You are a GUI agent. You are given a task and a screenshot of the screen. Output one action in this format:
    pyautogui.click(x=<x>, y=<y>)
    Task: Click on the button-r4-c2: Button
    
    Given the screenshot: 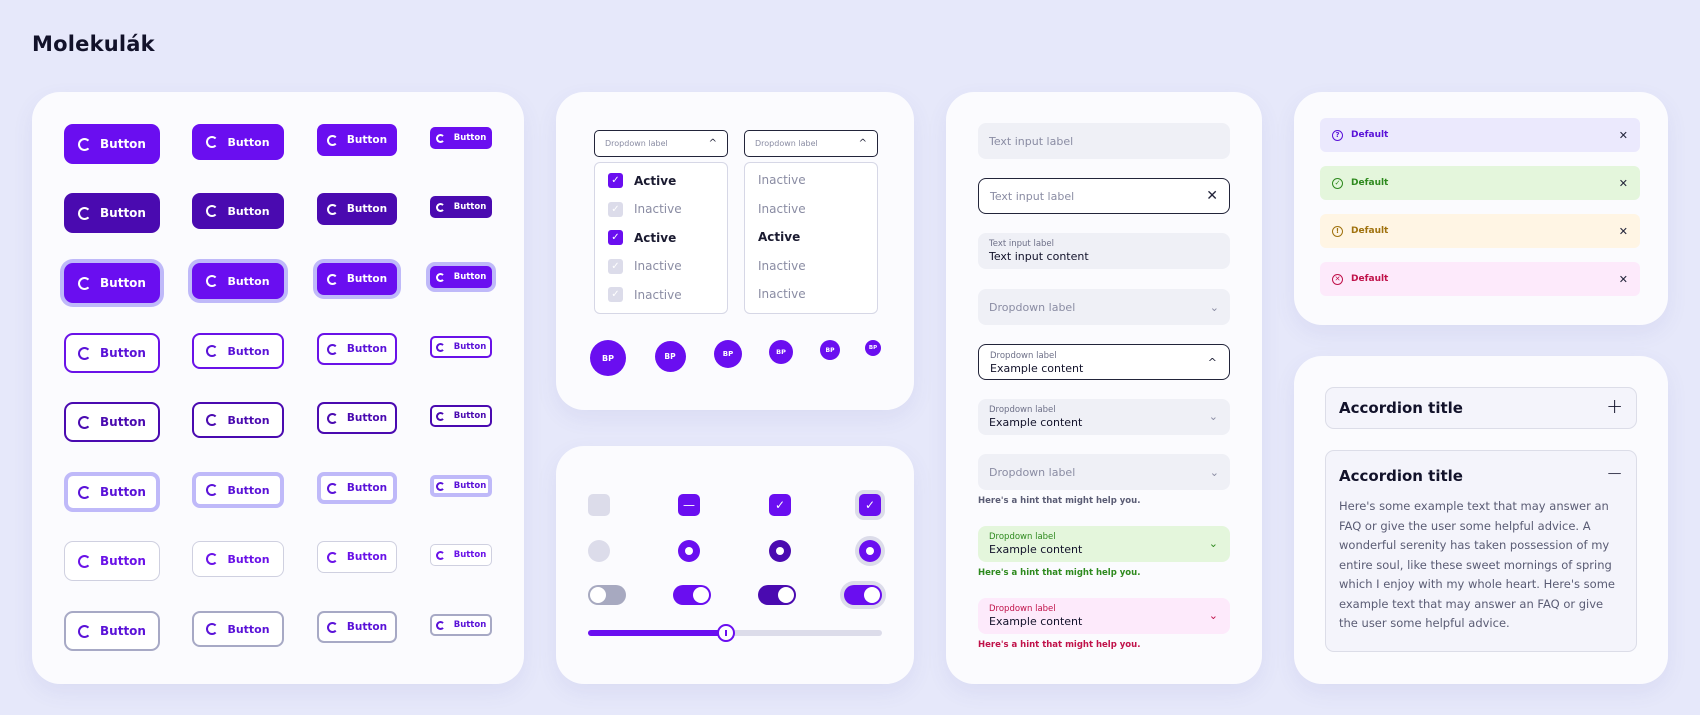 What is the action you would take?
    pyautogui.click(x=238, y=351)
    